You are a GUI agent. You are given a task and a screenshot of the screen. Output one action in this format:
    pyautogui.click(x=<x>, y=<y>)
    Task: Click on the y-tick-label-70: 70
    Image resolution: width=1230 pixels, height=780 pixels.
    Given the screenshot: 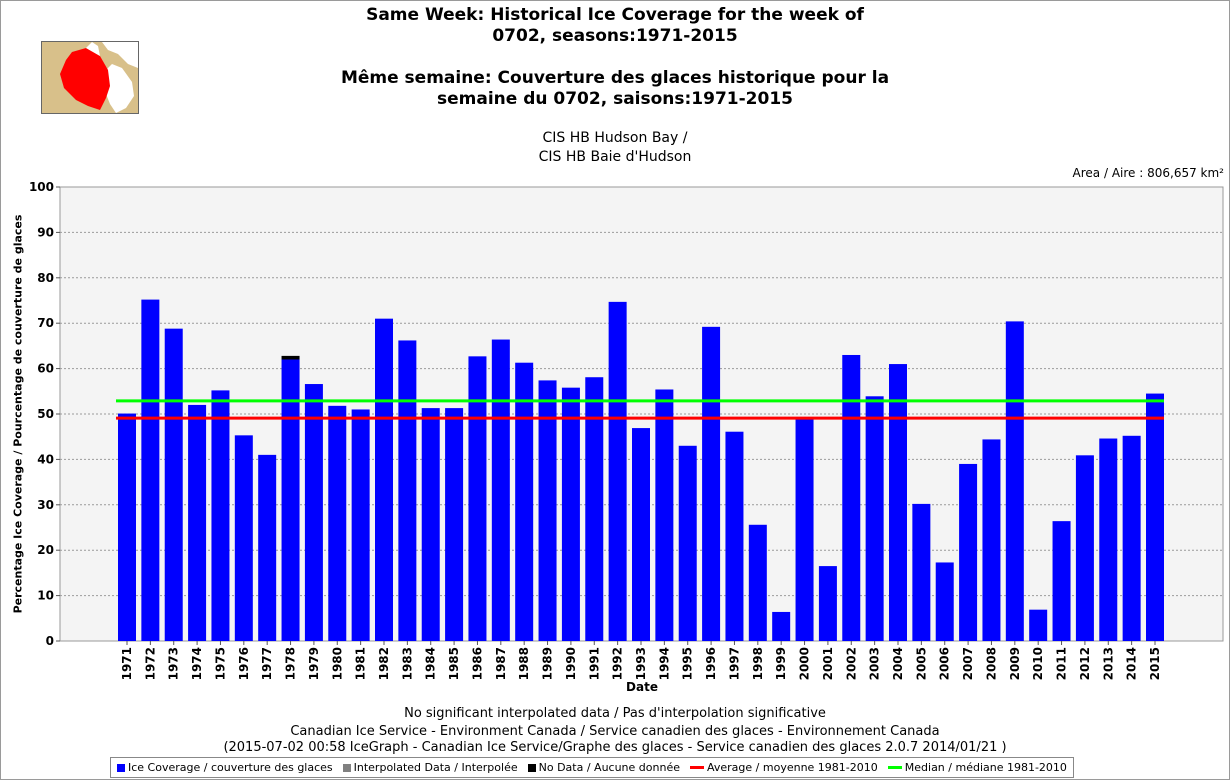 What is the action you would take?
    pyautogui.click(x=45, y=323)
    